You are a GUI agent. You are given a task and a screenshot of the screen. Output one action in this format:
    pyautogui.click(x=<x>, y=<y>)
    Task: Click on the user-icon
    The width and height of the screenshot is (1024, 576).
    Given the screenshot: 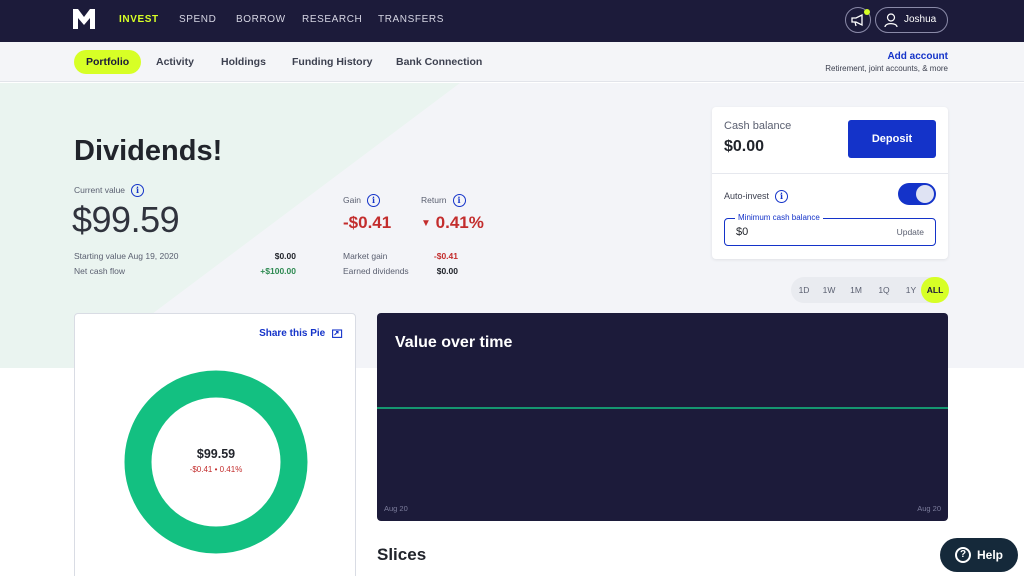 What is the action you would take?
    pyautogui.click(x=891, y=20)
    